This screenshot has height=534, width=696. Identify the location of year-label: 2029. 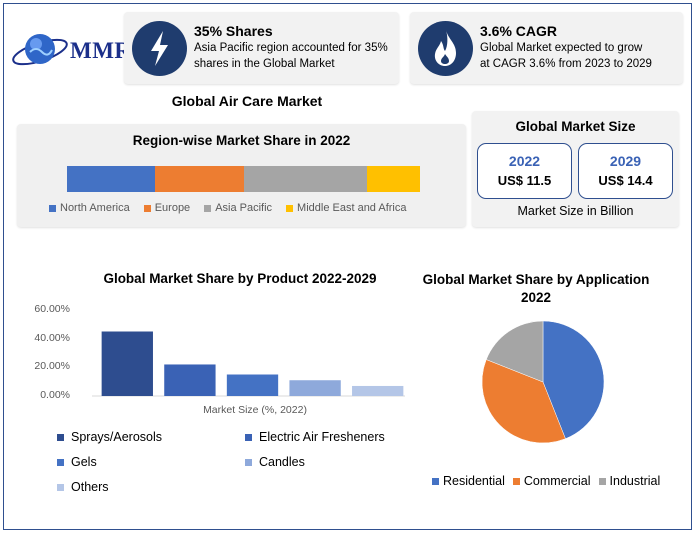
(625, 161).